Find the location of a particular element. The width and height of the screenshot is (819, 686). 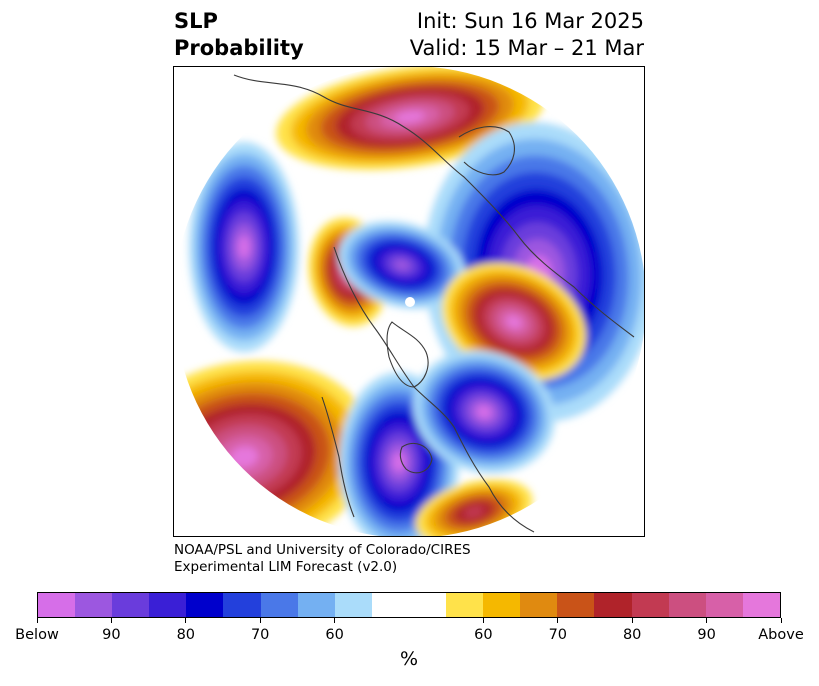

init-date: Init: Sun 16 Mar 2025 is located at coordinates (530, 21).